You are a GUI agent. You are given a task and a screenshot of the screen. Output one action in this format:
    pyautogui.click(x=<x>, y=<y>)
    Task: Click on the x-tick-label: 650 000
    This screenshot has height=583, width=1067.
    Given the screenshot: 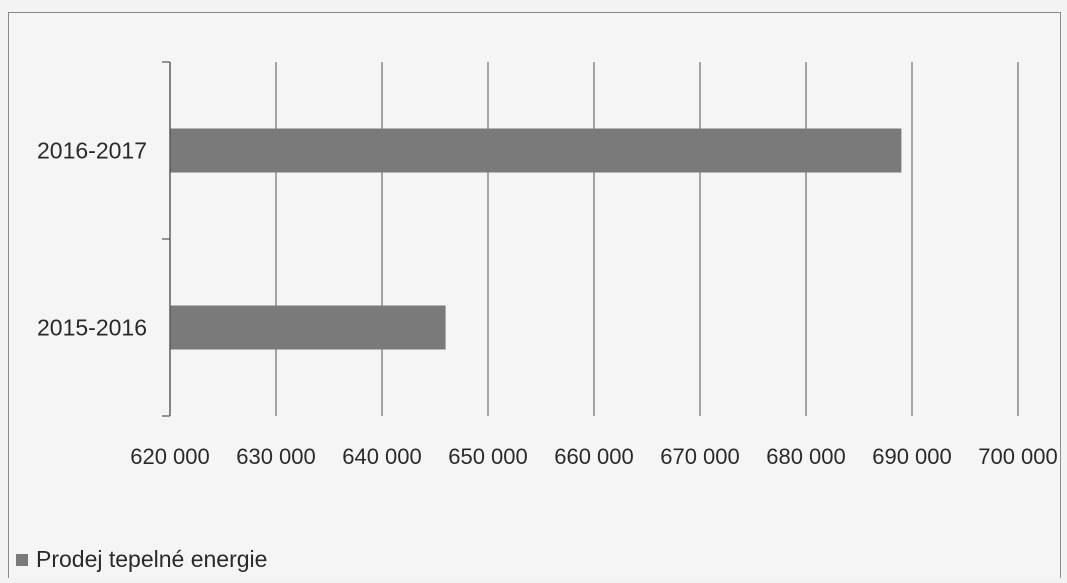 What is the action you would take?
    pyautogui.click(x=488, y=456)
    